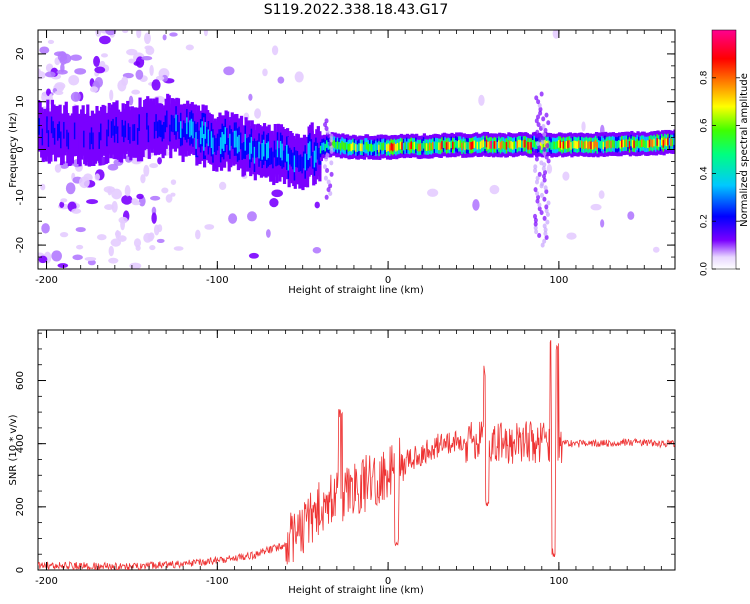 The width and height of the screenshot is (750, 604). What do you see at coordinates (20, 506) in the screenshot?
I see `snr-y-tick-label: 200` at bounding box center [20, 506].